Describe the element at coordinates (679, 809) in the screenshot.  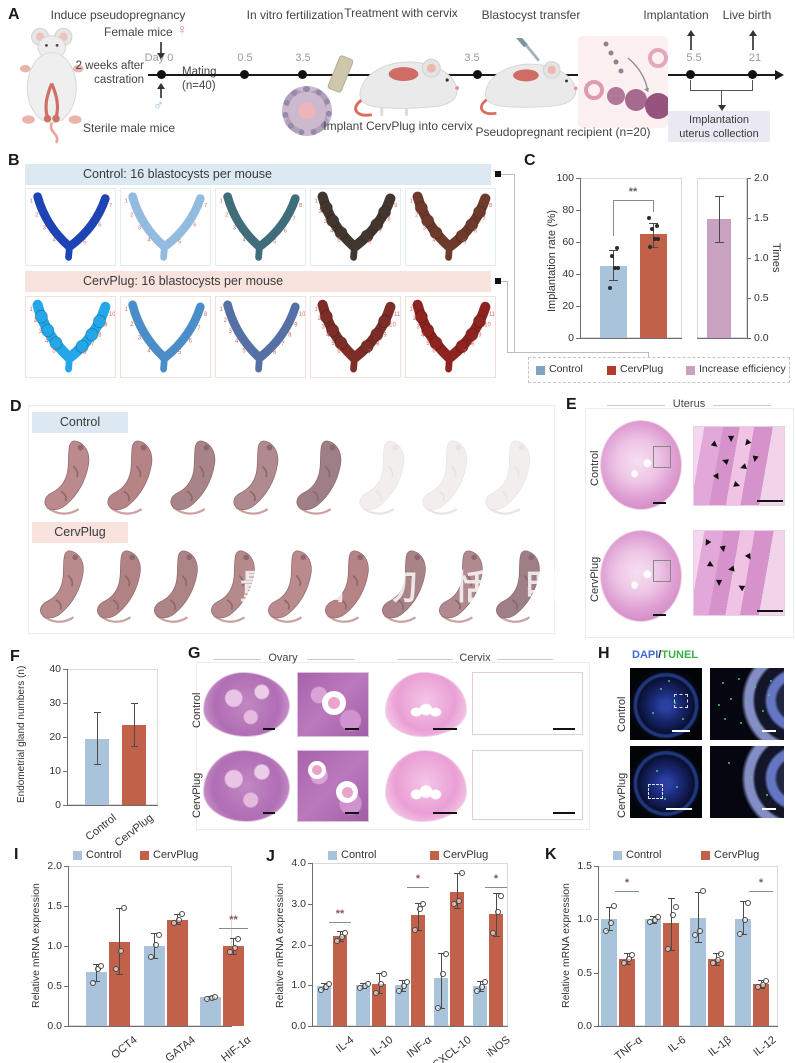
I see `scale-bar` at that location.